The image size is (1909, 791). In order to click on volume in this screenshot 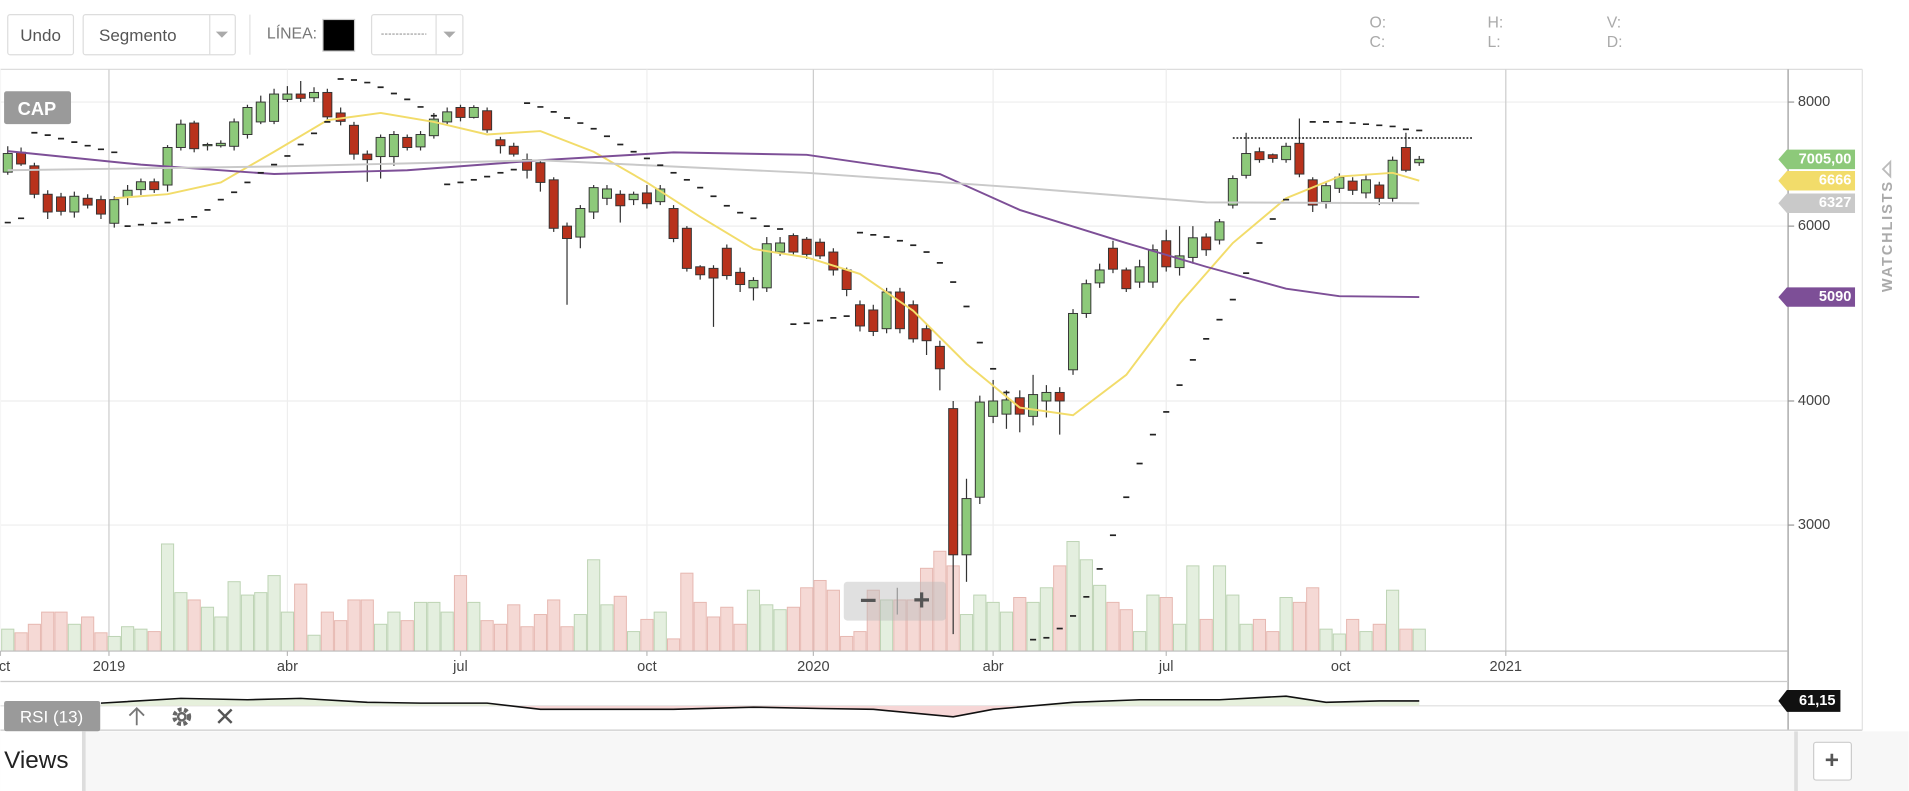, I will do `click(713, 596)`.